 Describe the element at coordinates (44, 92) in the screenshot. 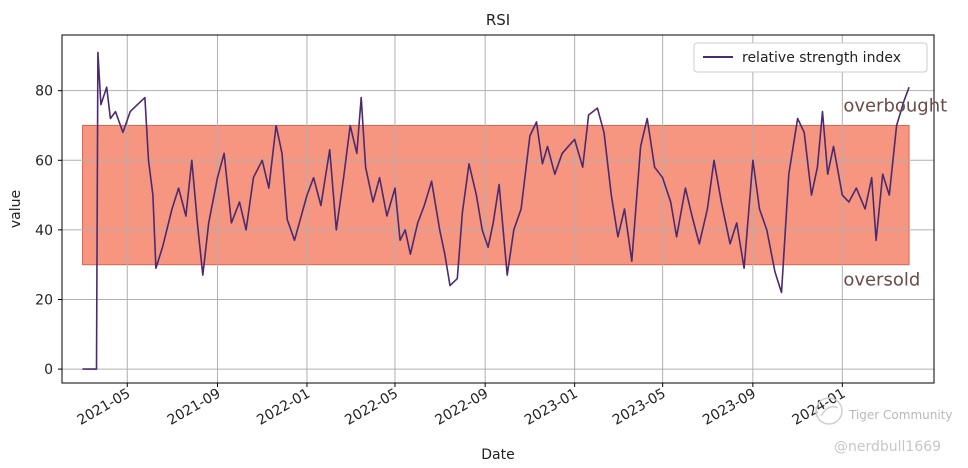

I see `y-tick-label: 80` at that location.